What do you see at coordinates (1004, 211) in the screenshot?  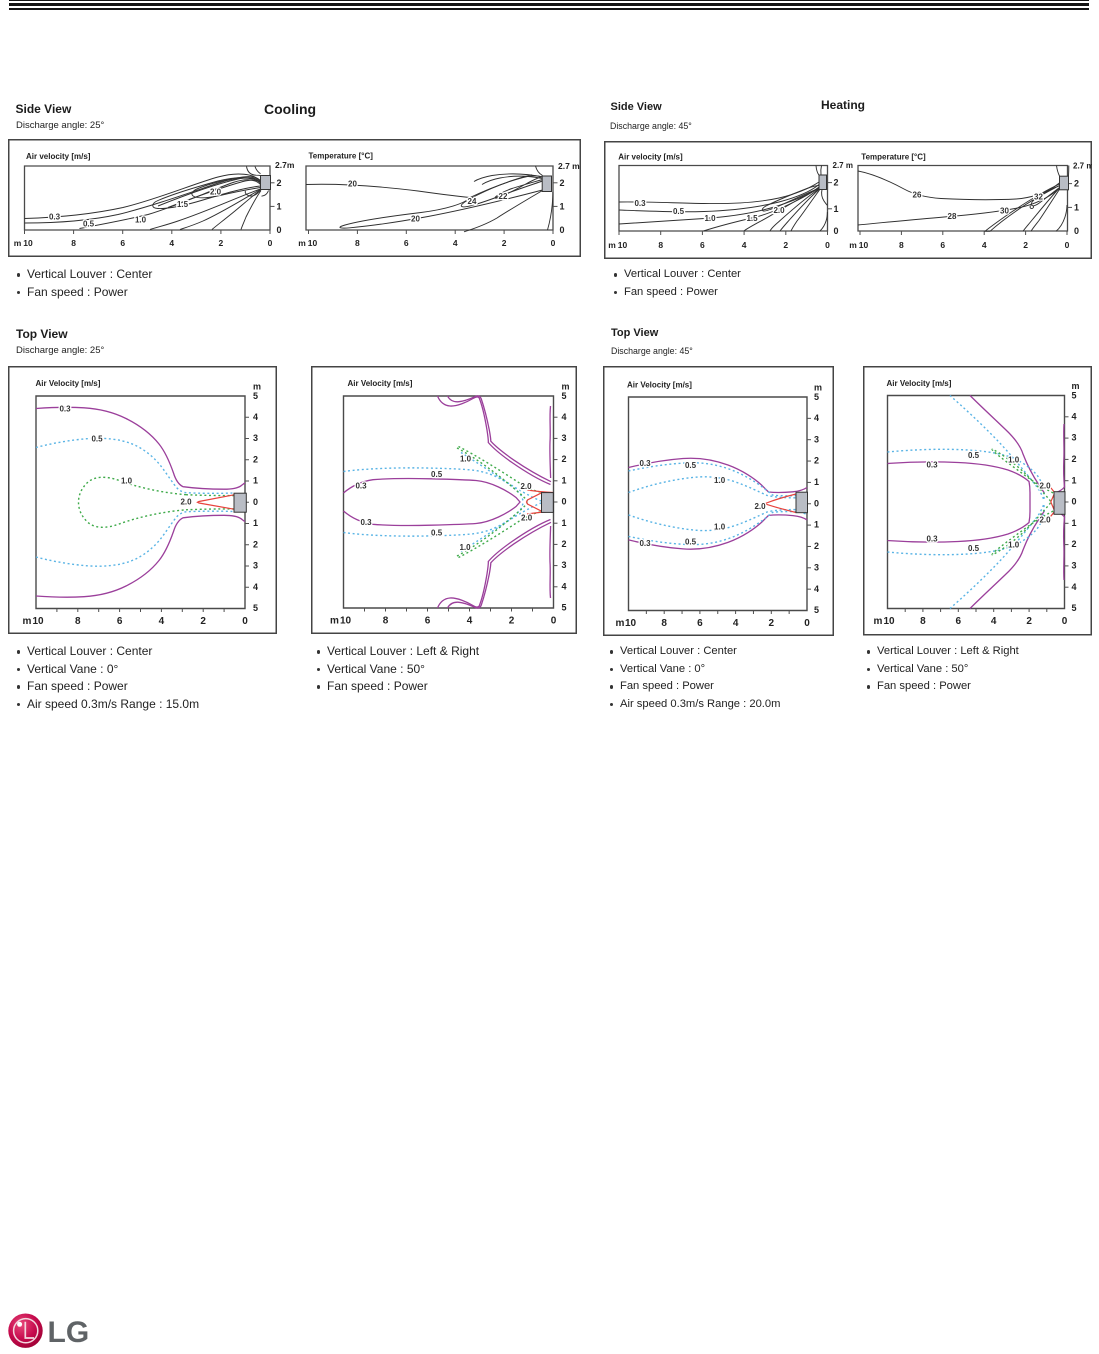 I see `svg-text: 30` at bounding box center [1004, 211].